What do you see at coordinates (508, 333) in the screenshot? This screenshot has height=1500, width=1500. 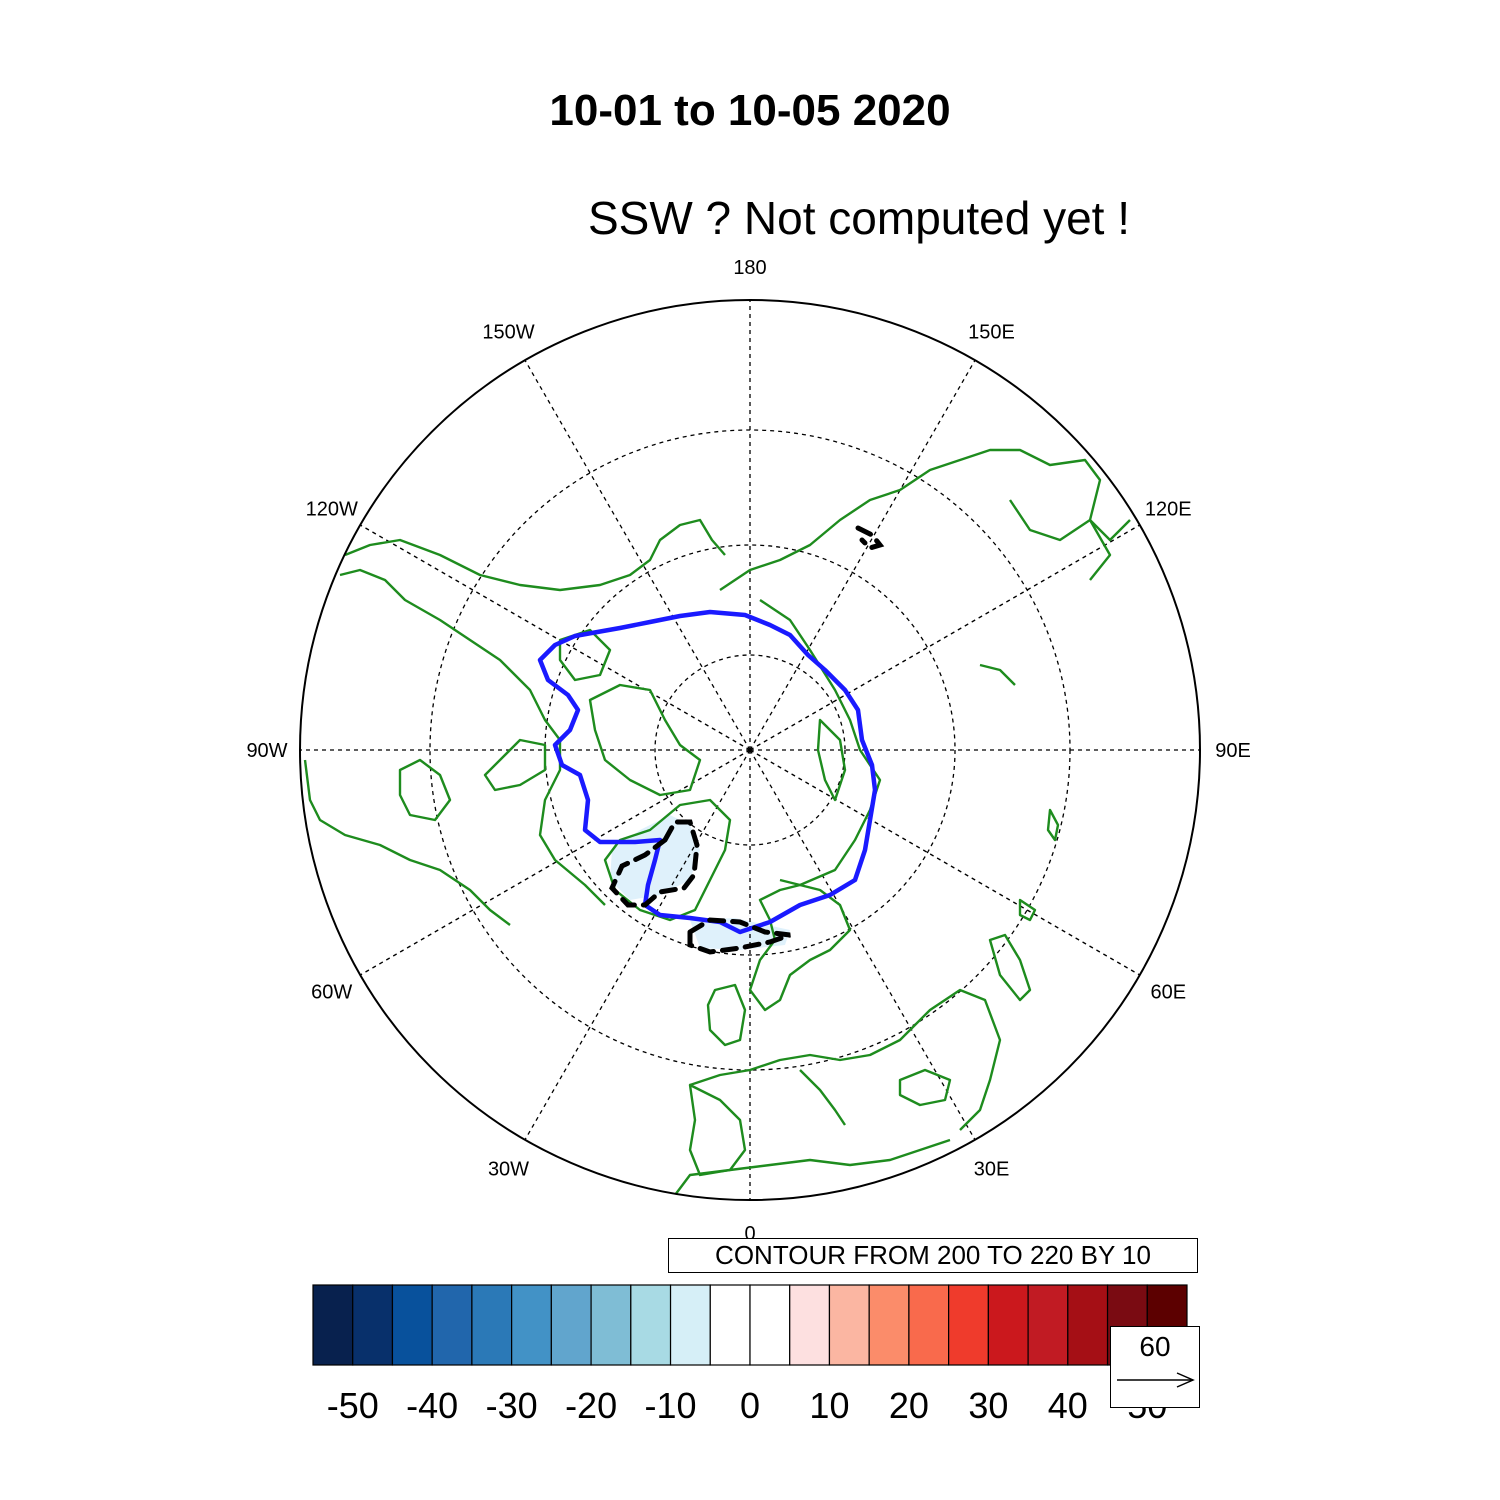 I see `longitude-label: 150W` at bounding box center [508, 333].